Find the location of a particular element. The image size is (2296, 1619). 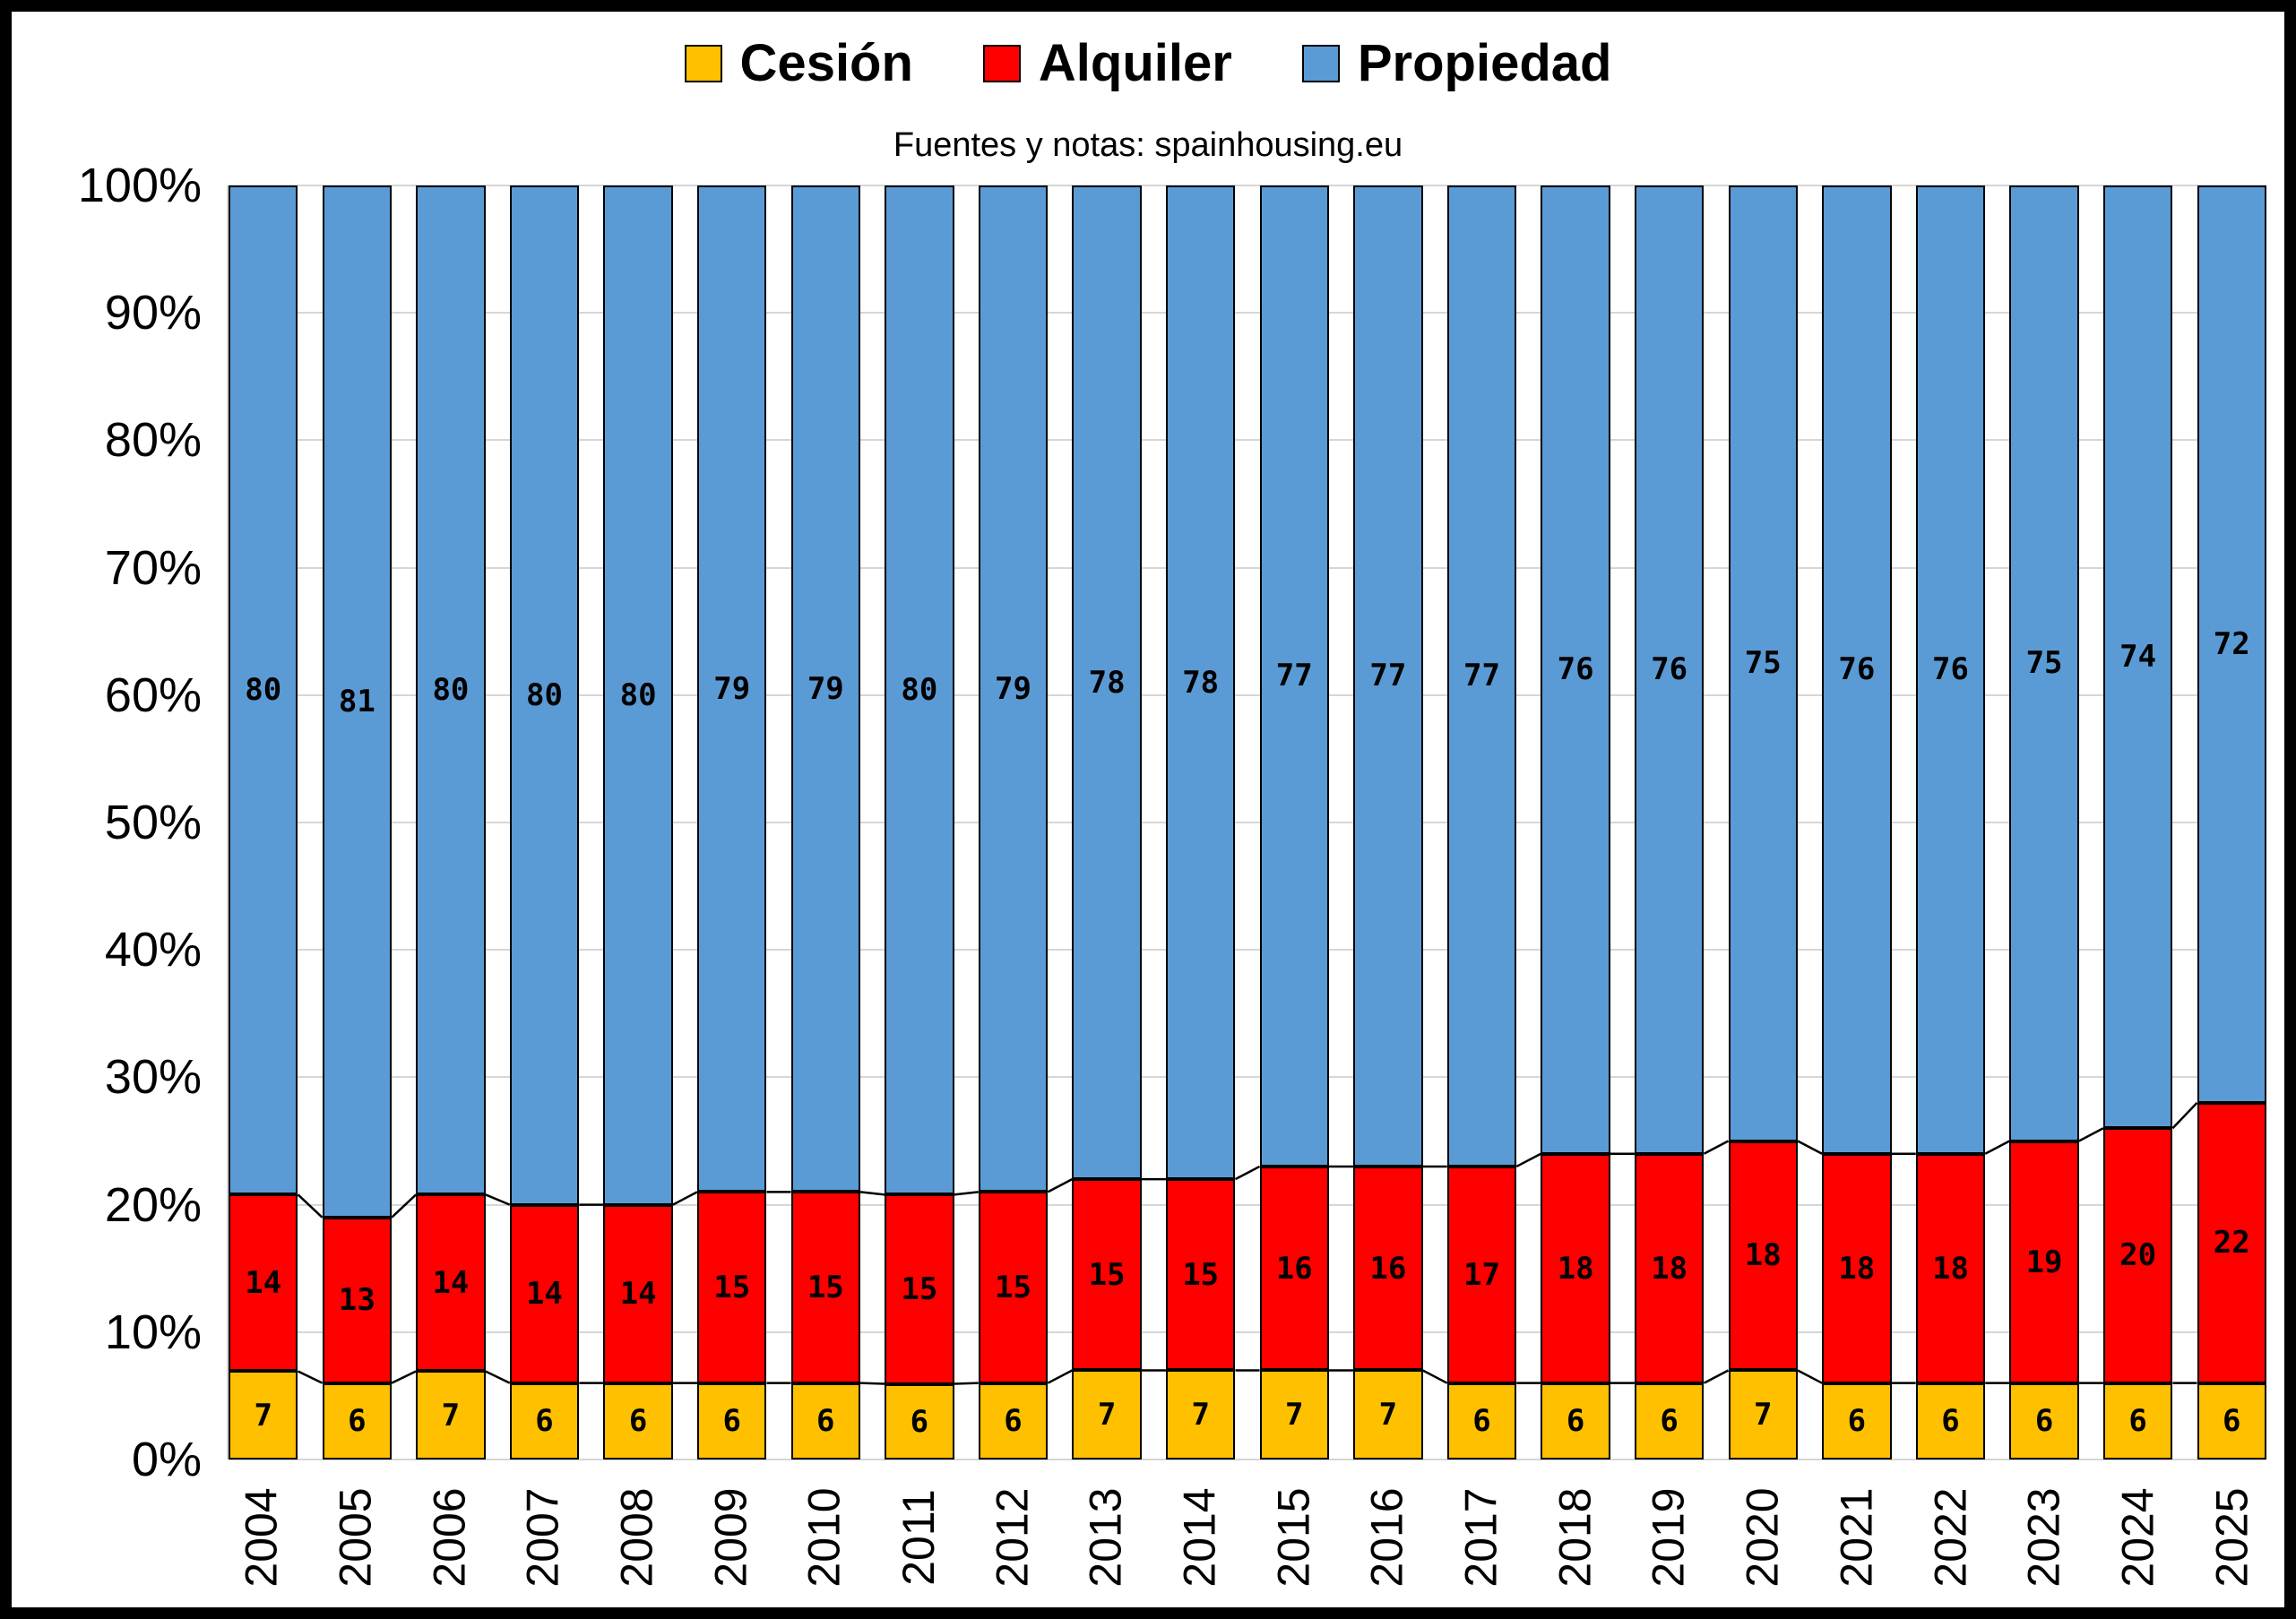

segment-alquiler-2015: 16 is located at coordinates (1295, 1268).